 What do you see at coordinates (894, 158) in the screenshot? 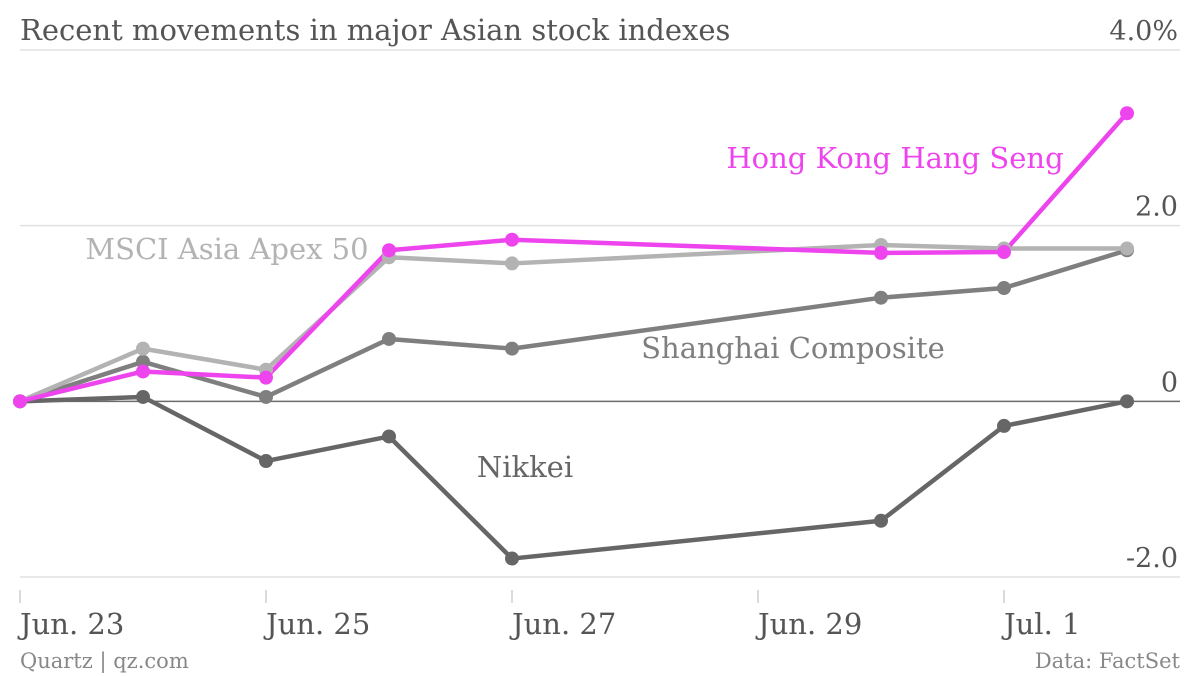
I see `hong-kong-hang-seng-label: Hong Kong Hang Seng` at bounding box center [894, 158].